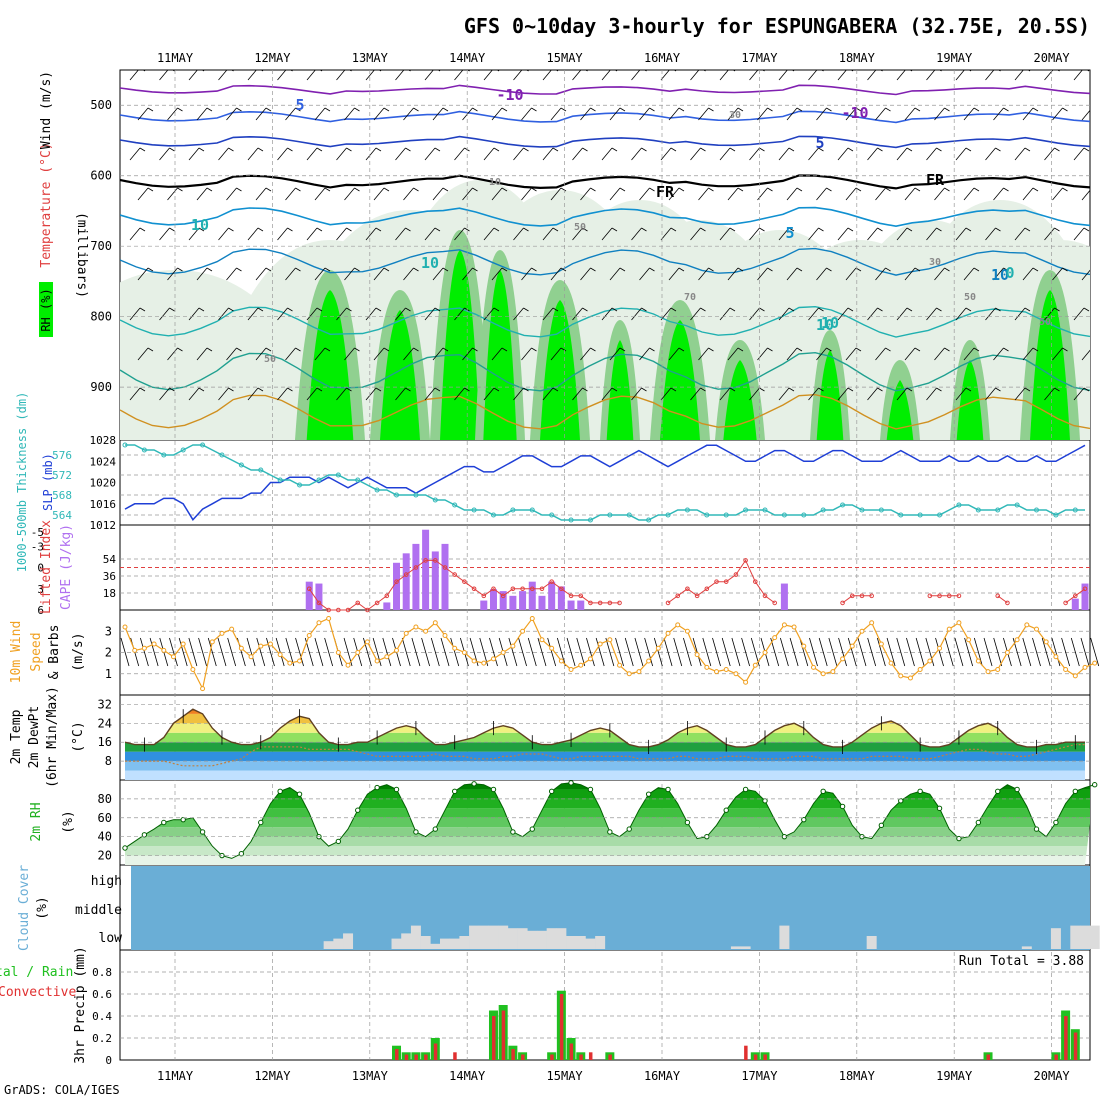  I want to click on temp-tick-label: 24, so click(105, 723).